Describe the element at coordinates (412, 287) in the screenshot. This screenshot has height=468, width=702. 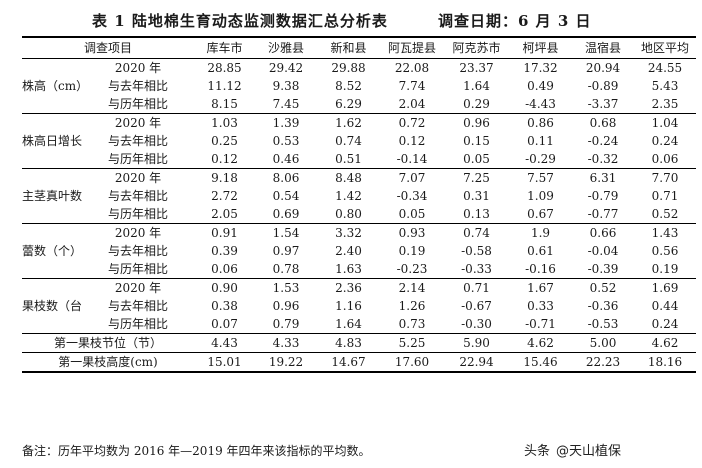
I see `value-cell: 2.14` at that location.